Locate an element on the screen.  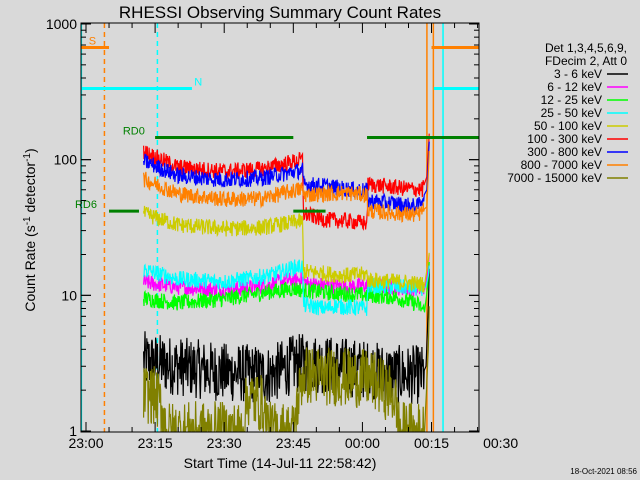
legend-label-8: 7000 - 15000 keV is located at coordinates (554, 178).